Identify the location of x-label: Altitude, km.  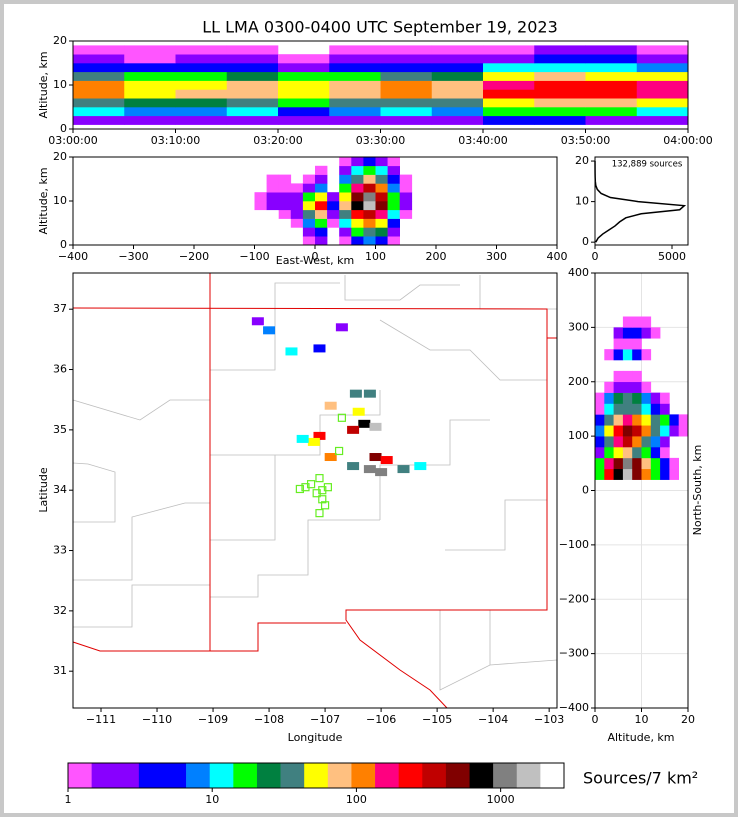
(640, 737).